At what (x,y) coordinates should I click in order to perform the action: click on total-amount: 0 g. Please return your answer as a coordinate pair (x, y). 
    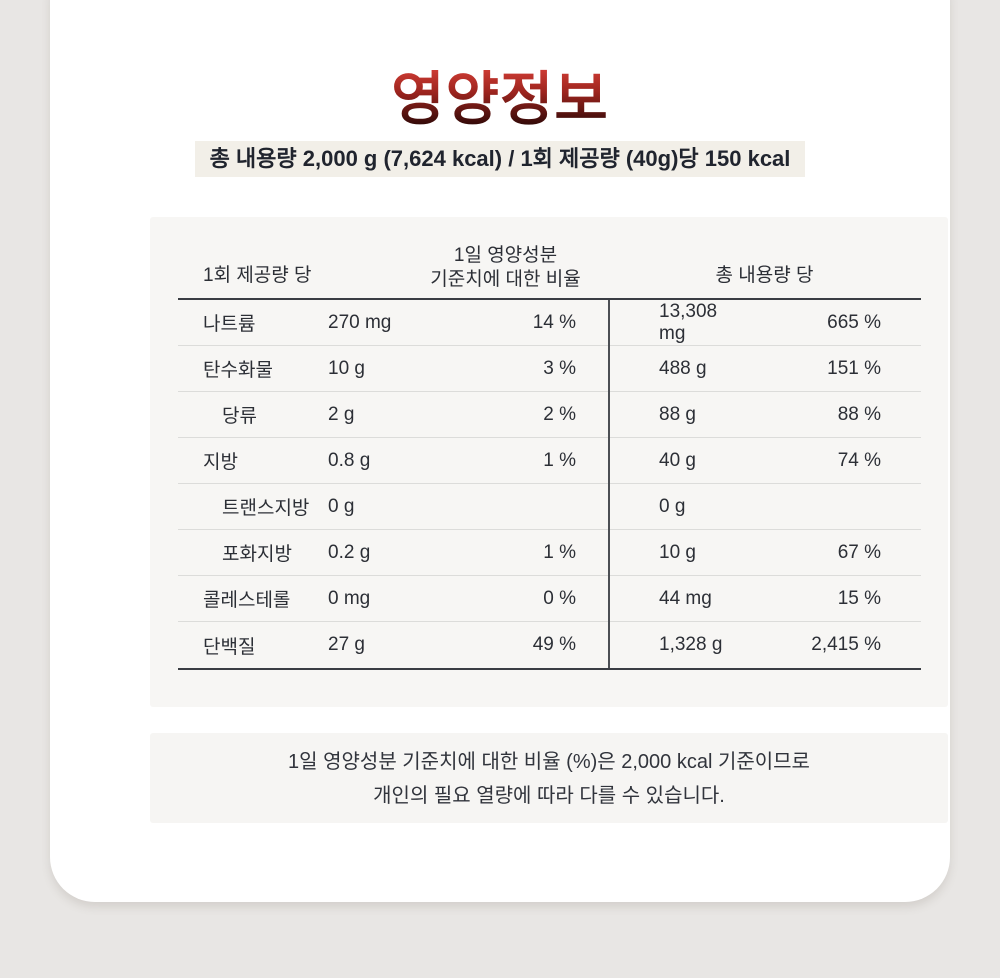
    Looking at the image, I should click on (672, 506).